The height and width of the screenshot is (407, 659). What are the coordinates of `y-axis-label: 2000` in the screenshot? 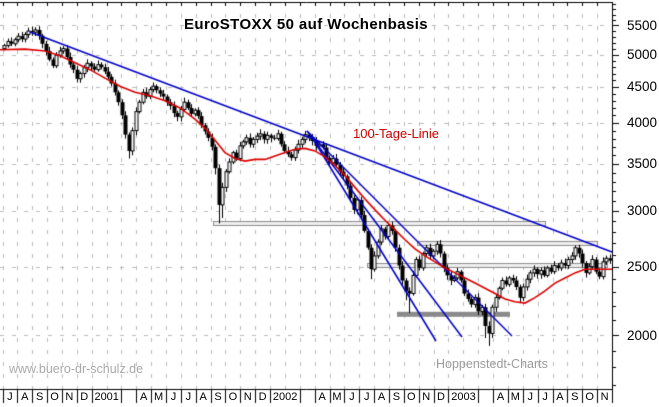 It's located at (642, 335).